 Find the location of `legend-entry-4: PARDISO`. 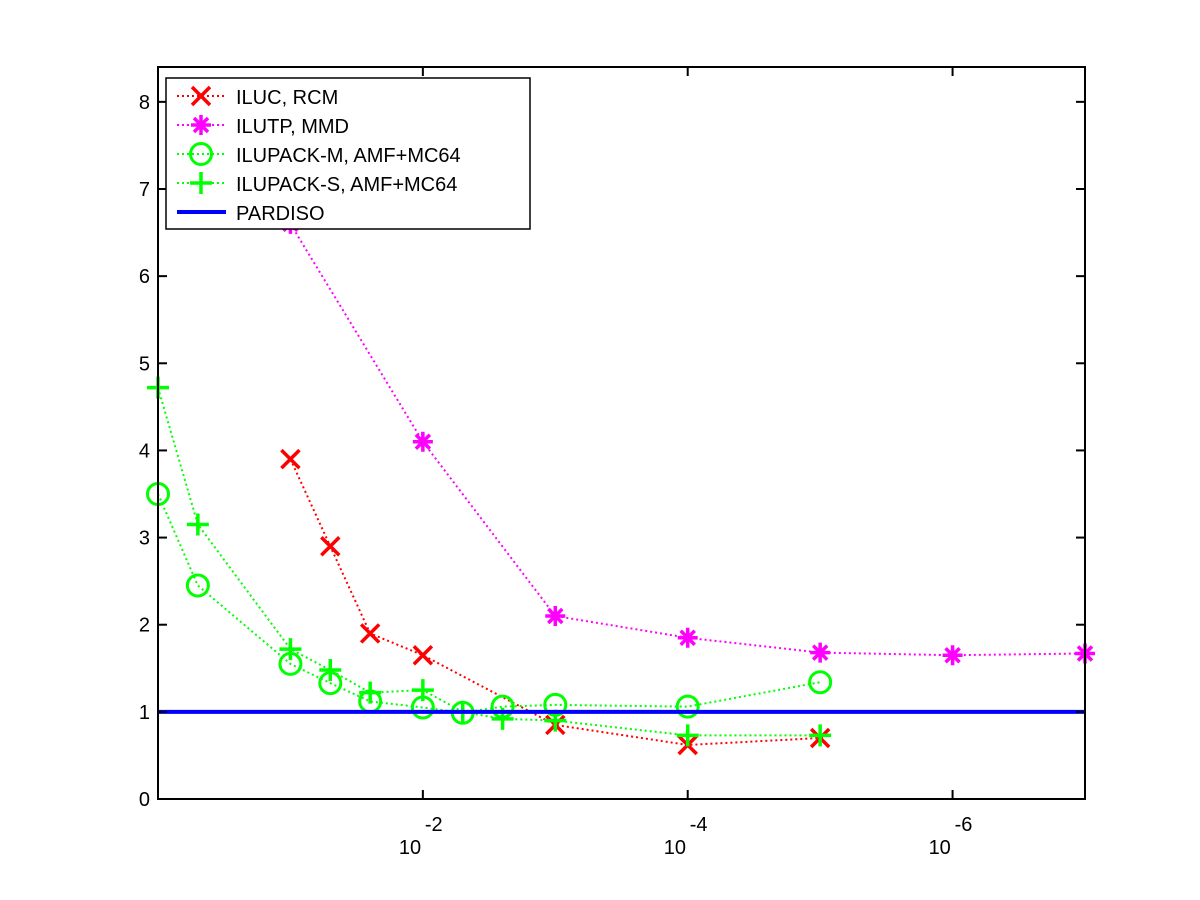

legend-entry-4: PARDISO is located at coordinates (251, 214).